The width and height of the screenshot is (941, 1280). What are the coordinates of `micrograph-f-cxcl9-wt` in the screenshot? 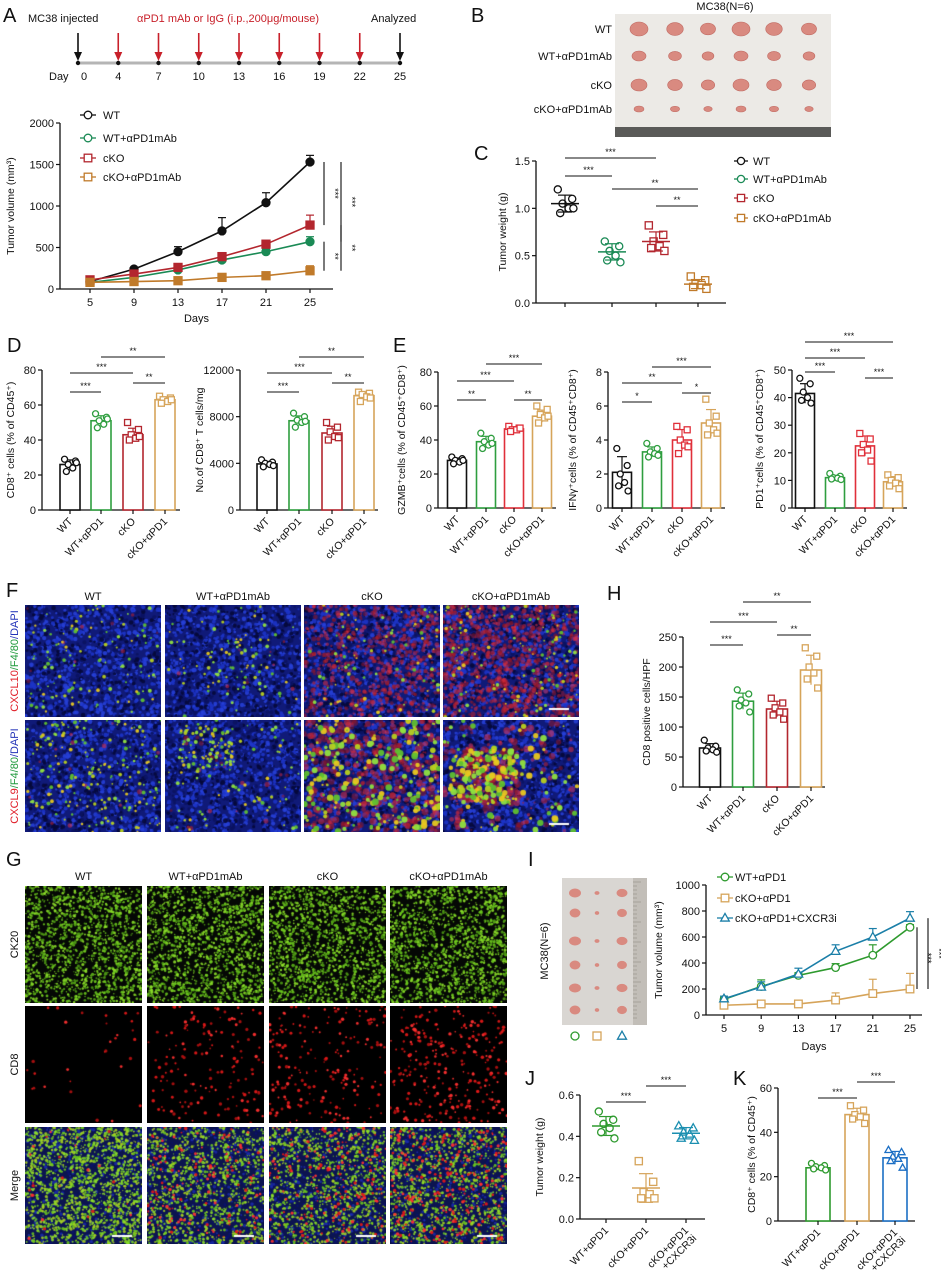 It's located at (93, 776).